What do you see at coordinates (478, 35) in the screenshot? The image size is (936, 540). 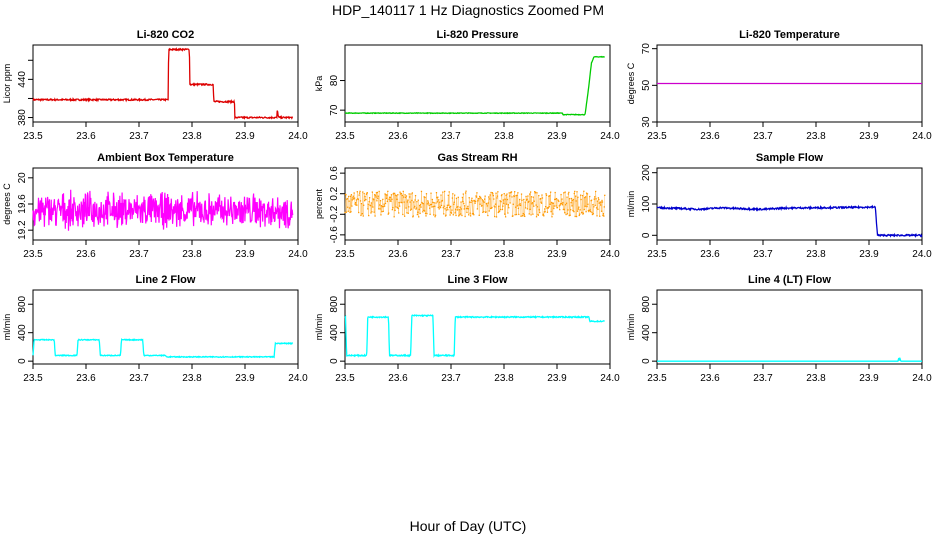 I see `panel-title: Li-820 Pressure` at bounding box center [478, 35].